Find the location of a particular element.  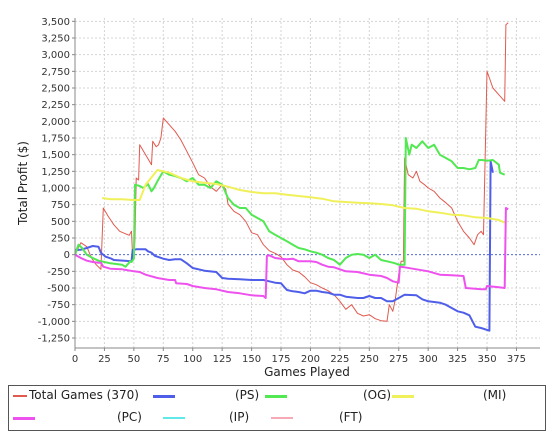

y-tick-label: -750 is located at coordinates (58, 305).